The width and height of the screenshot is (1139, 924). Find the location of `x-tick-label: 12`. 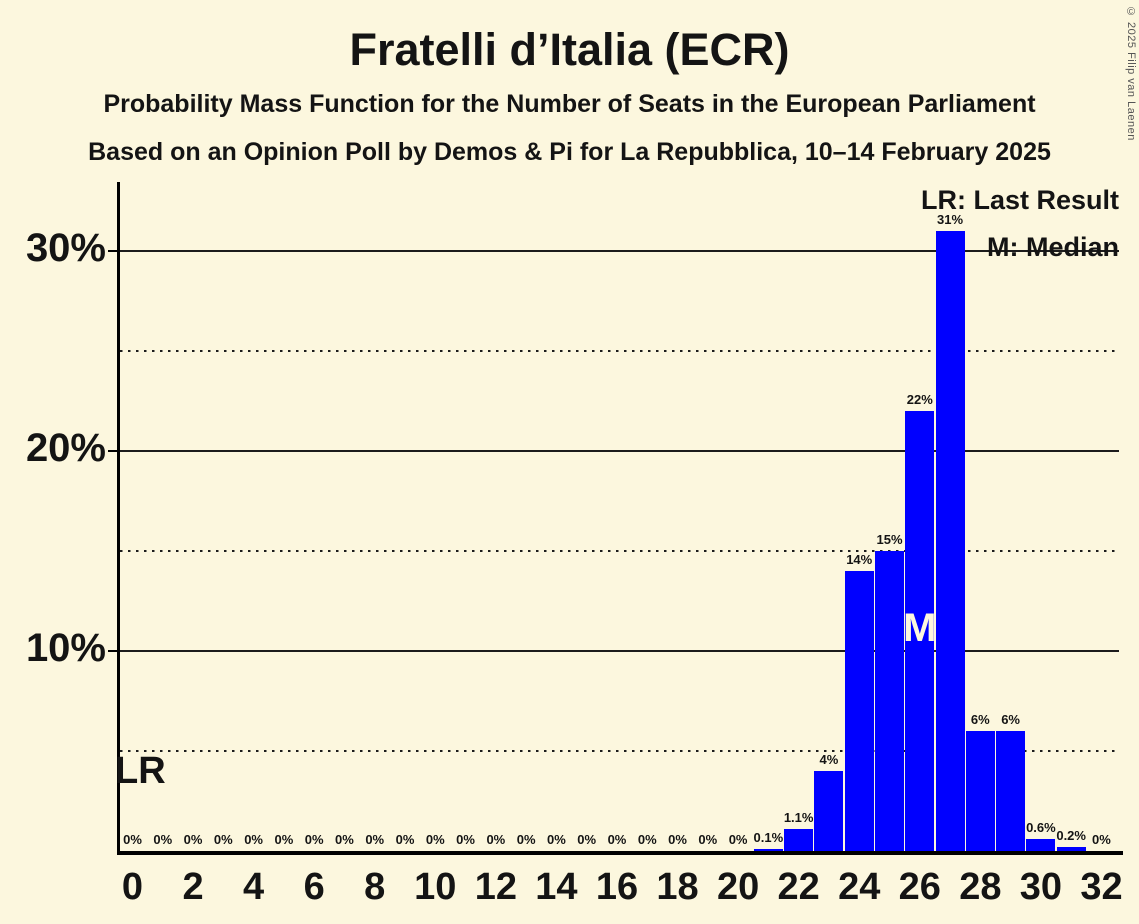

x-tick-label: 12 is located at coordinates (495, 887).